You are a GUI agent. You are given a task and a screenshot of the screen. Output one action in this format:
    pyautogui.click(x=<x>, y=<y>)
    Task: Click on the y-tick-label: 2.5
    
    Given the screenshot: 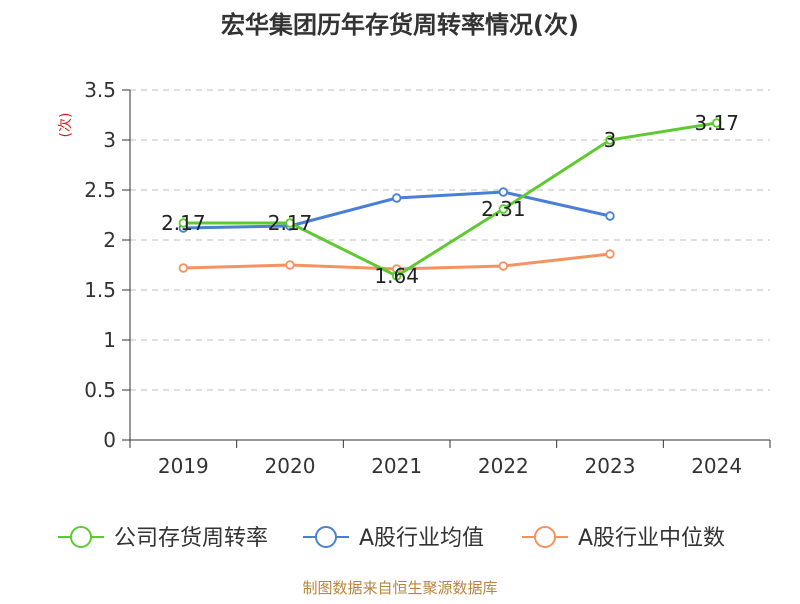 What is the action you would take?
    pyautogui.click(x=100, y=190)
    